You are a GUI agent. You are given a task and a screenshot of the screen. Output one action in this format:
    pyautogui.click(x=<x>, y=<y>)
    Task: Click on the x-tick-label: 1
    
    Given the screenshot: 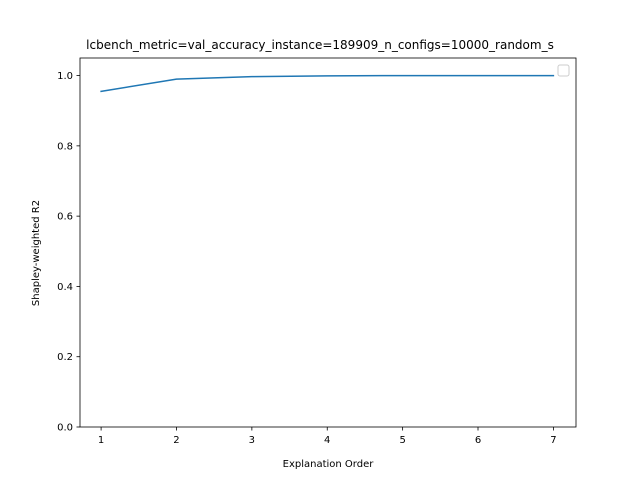 What is the action you would take?
    pyautogui.click(x=101, y=440)
    